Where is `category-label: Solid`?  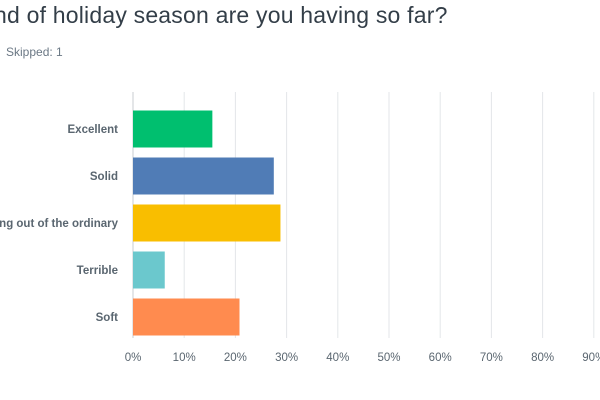
category-label: Solid is located at coordinates (104, 177).